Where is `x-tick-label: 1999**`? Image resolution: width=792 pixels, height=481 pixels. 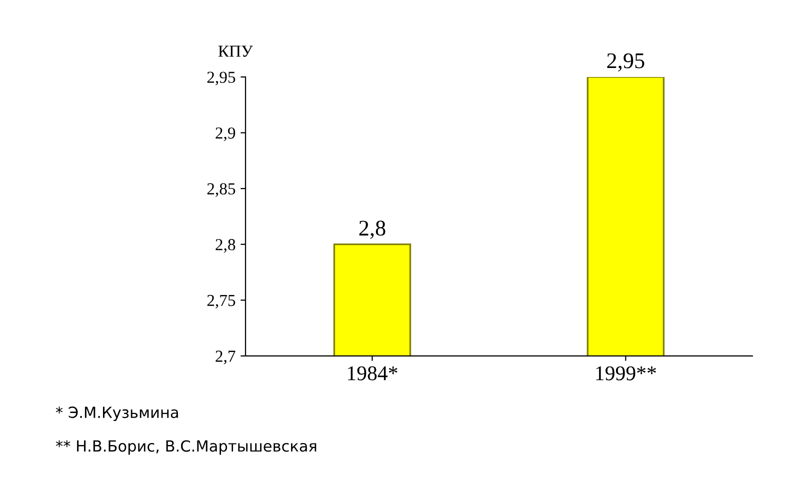
x-tick-label: 1999** is located at coordinates (626, 373).